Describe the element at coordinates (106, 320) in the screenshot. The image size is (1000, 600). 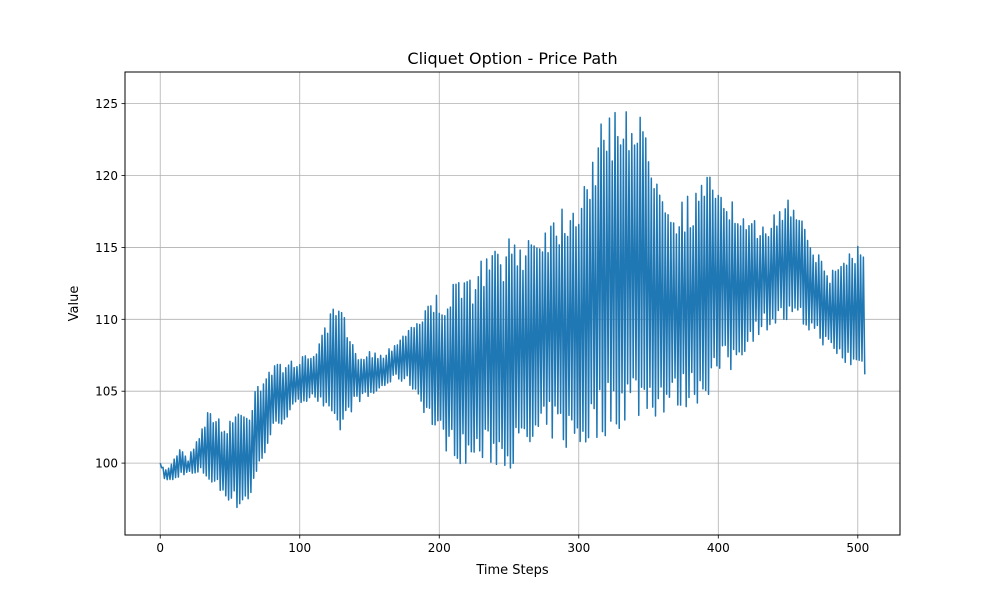
I see `y-tick-label: 110` at that location.